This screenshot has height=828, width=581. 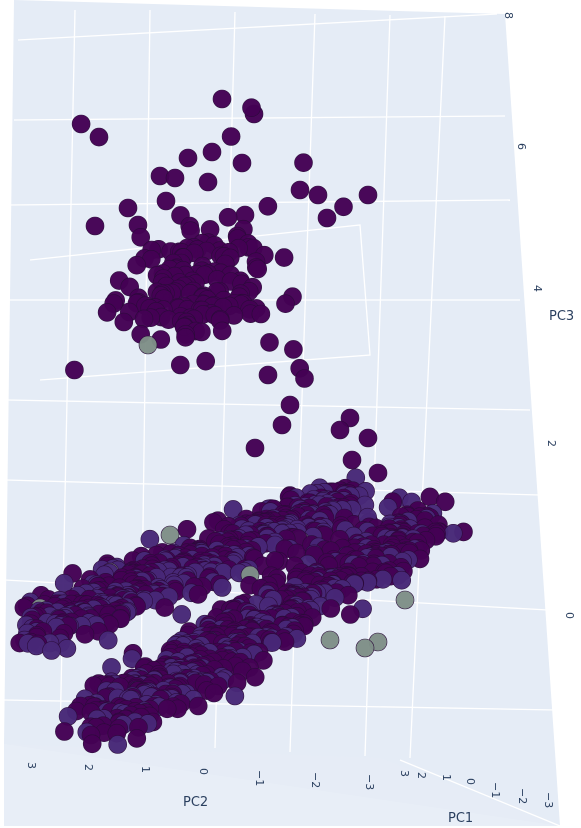 I want to click on y-tick-label: 2, so click(x=88, y=767).